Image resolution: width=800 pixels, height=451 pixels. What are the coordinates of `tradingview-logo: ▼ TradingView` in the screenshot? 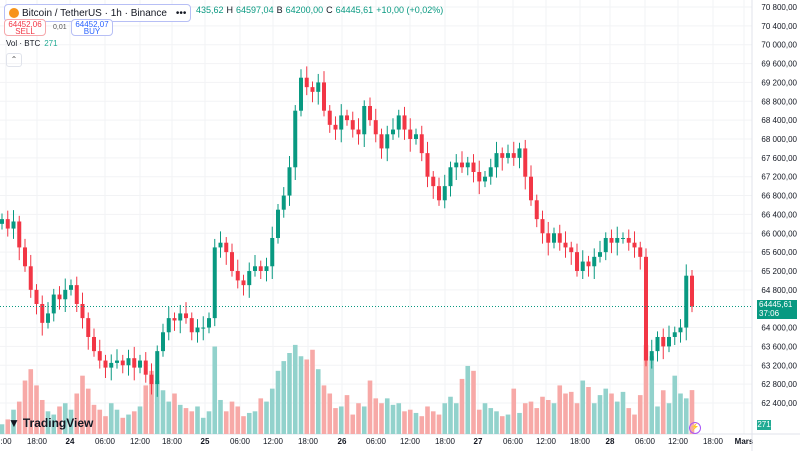 It's located at (50, 423).